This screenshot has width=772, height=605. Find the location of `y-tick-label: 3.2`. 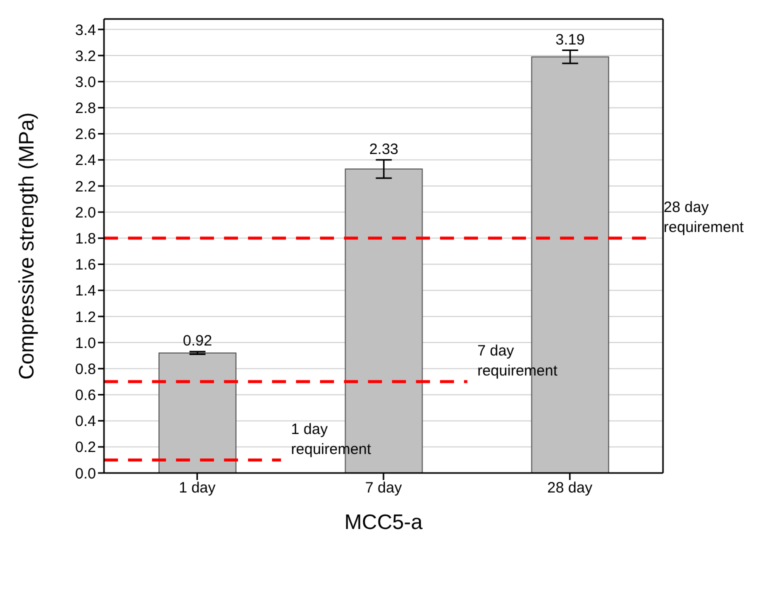

y-tick-label: 3.2 is located at coordinates (85, 56).